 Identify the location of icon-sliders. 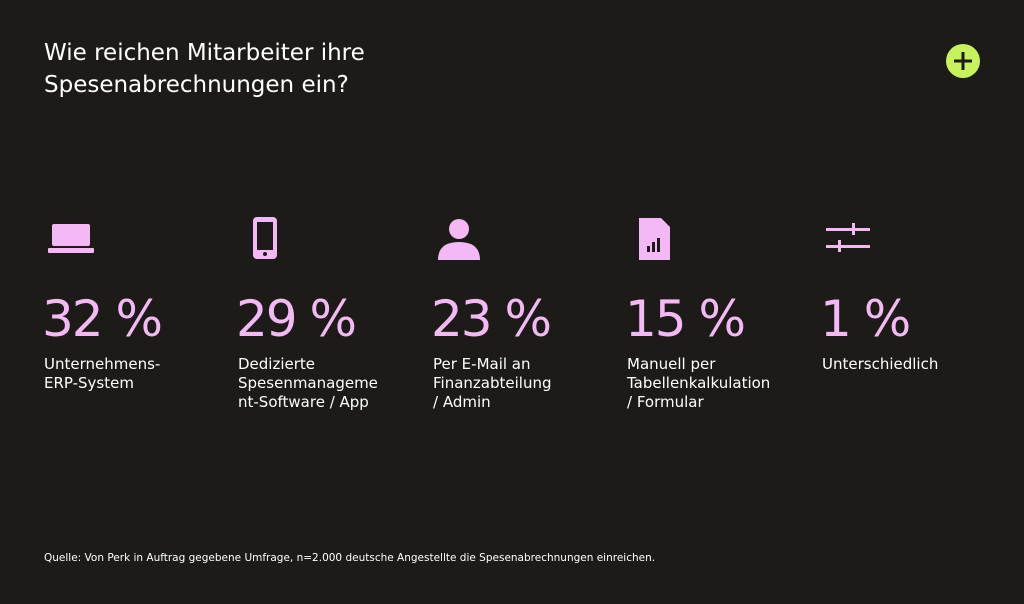
(848, 237).